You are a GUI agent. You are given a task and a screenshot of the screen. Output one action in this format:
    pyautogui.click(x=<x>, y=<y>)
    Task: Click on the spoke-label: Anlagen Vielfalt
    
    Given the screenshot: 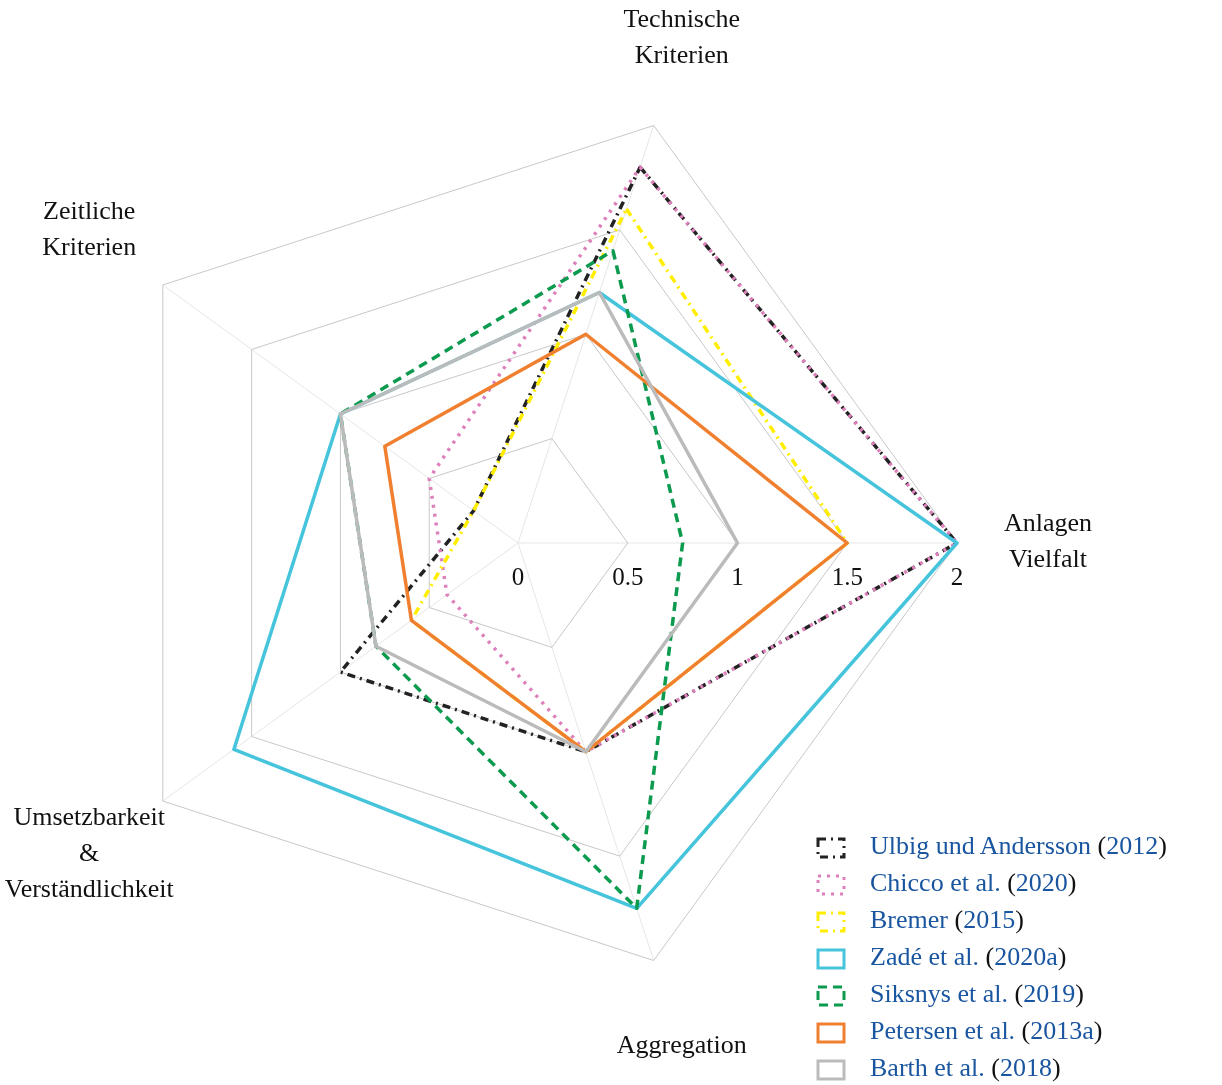 What is the action you would take?
    pyautogui.click(x=1048, y=540)
    